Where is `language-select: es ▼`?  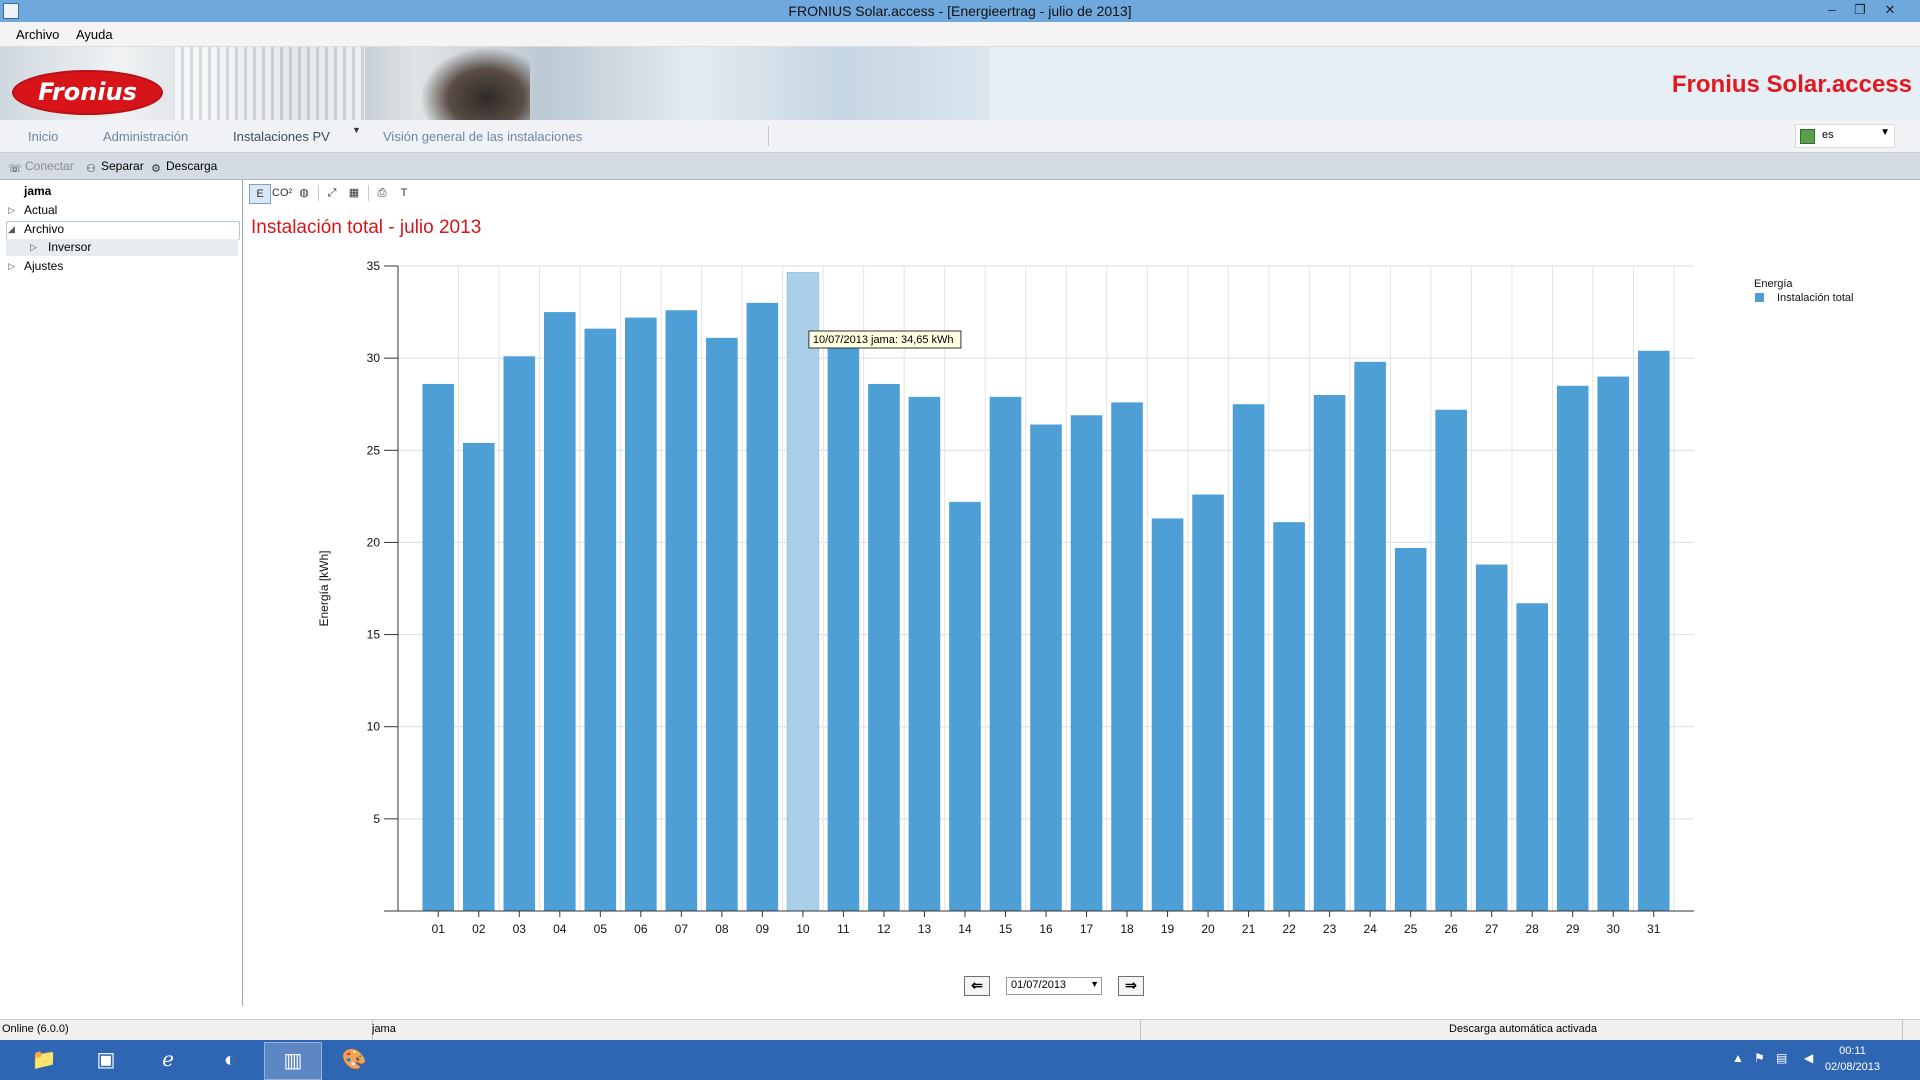
language-select: es ▼ is located at coordinates (1845, 136).